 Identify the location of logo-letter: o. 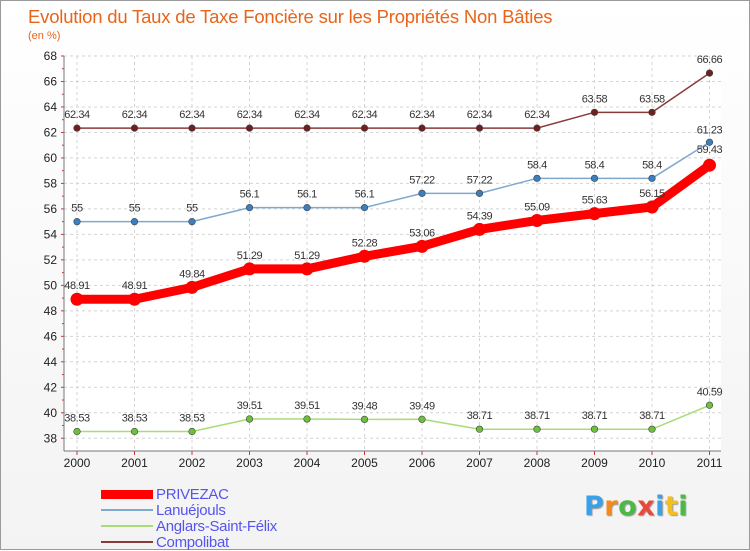
(628, 506).